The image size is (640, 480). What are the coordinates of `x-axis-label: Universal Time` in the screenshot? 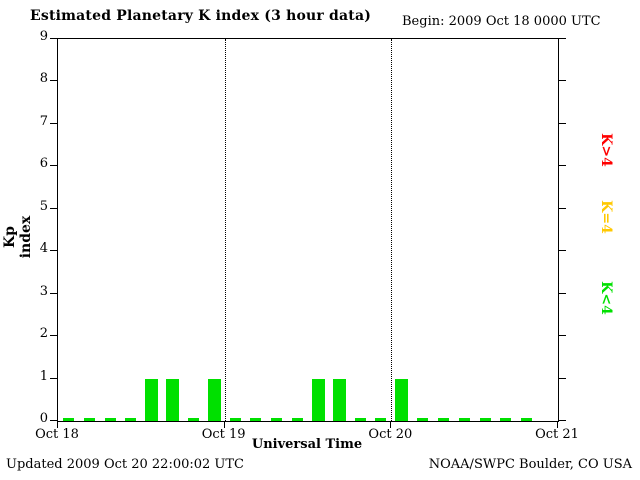 It's located at (307, 444).